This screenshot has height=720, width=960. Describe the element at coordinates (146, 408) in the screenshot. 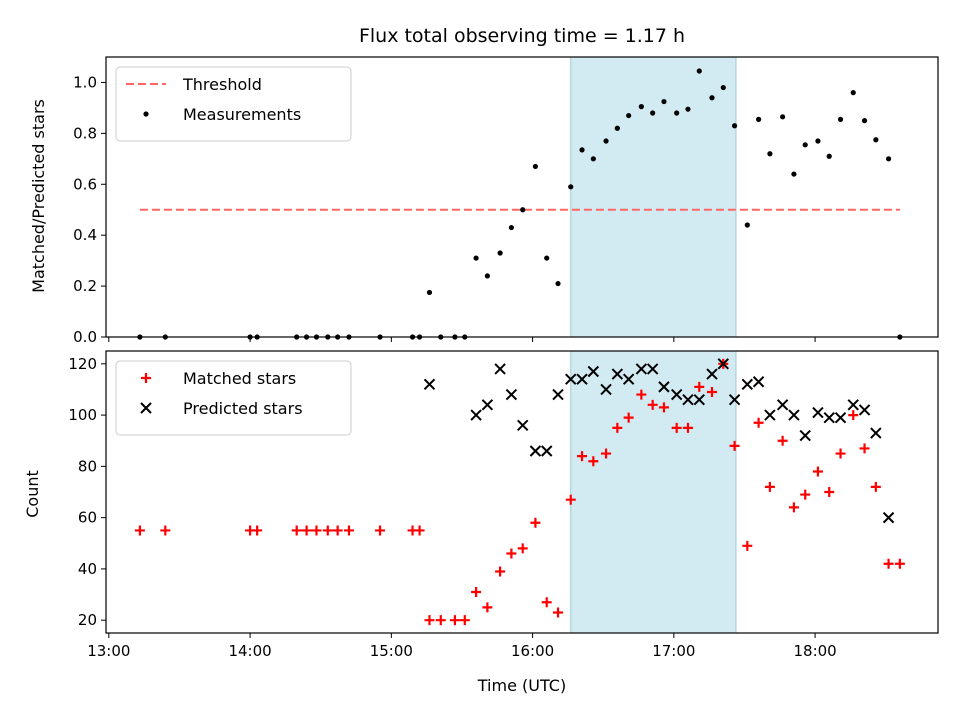

I see `legend-swatch-predicted` at that location.